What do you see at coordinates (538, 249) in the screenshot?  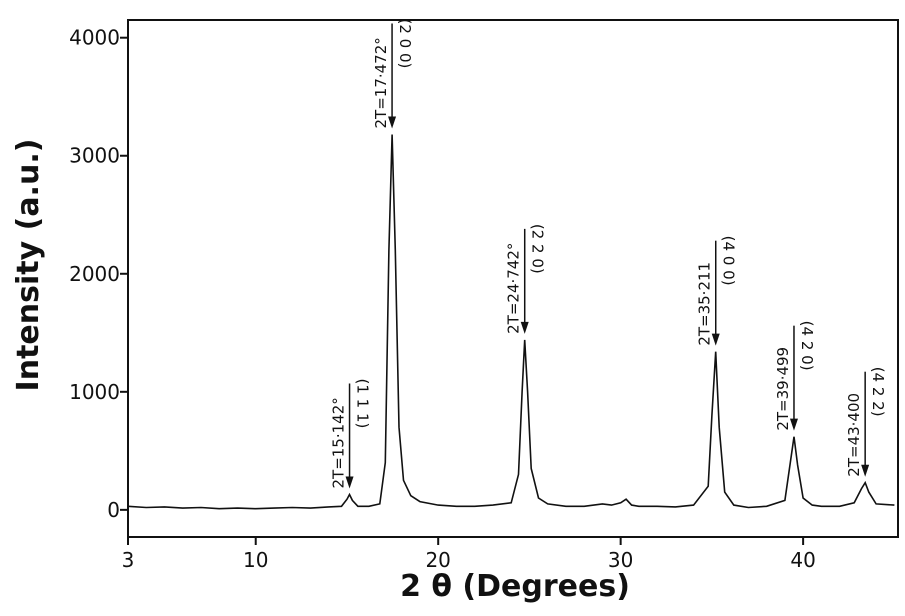 I see `hkl-label: (2 2 0)` at bounding box center [538, 249].